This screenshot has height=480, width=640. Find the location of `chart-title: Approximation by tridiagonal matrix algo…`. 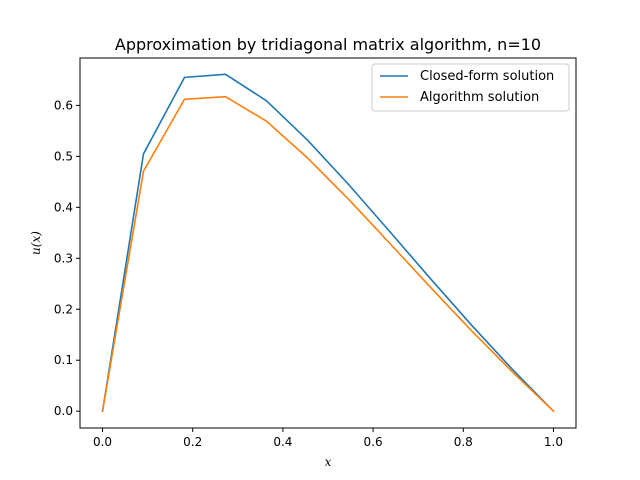

chart-title: Approximation by tridiagonal matrix algo… is located at coordinates (328, 44).